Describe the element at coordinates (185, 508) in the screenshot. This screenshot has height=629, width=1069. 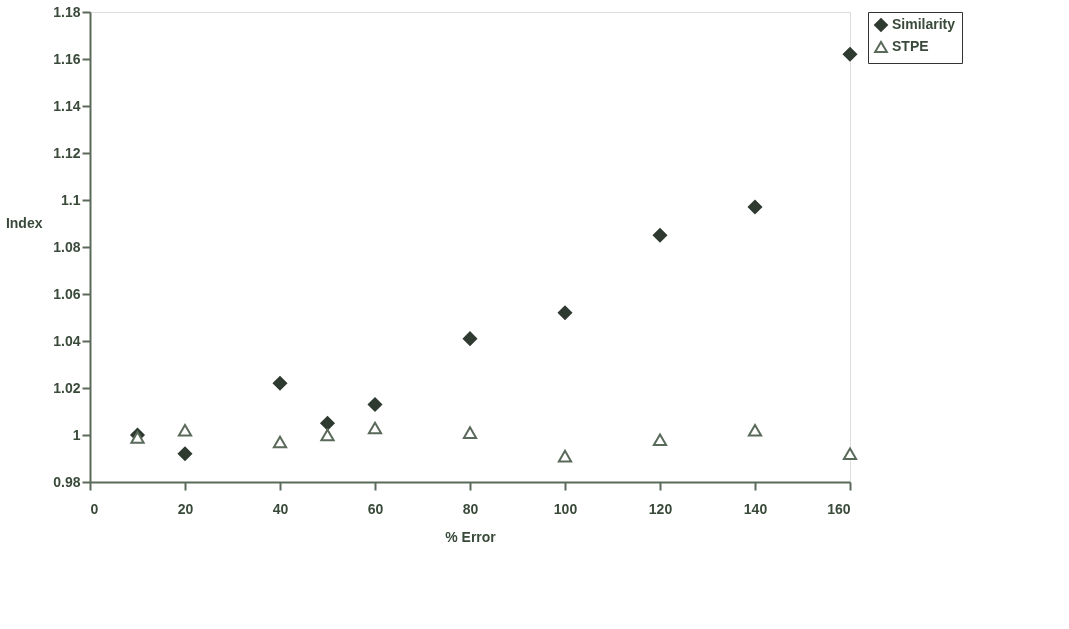
I see `x-tick-label: 20` at that location.